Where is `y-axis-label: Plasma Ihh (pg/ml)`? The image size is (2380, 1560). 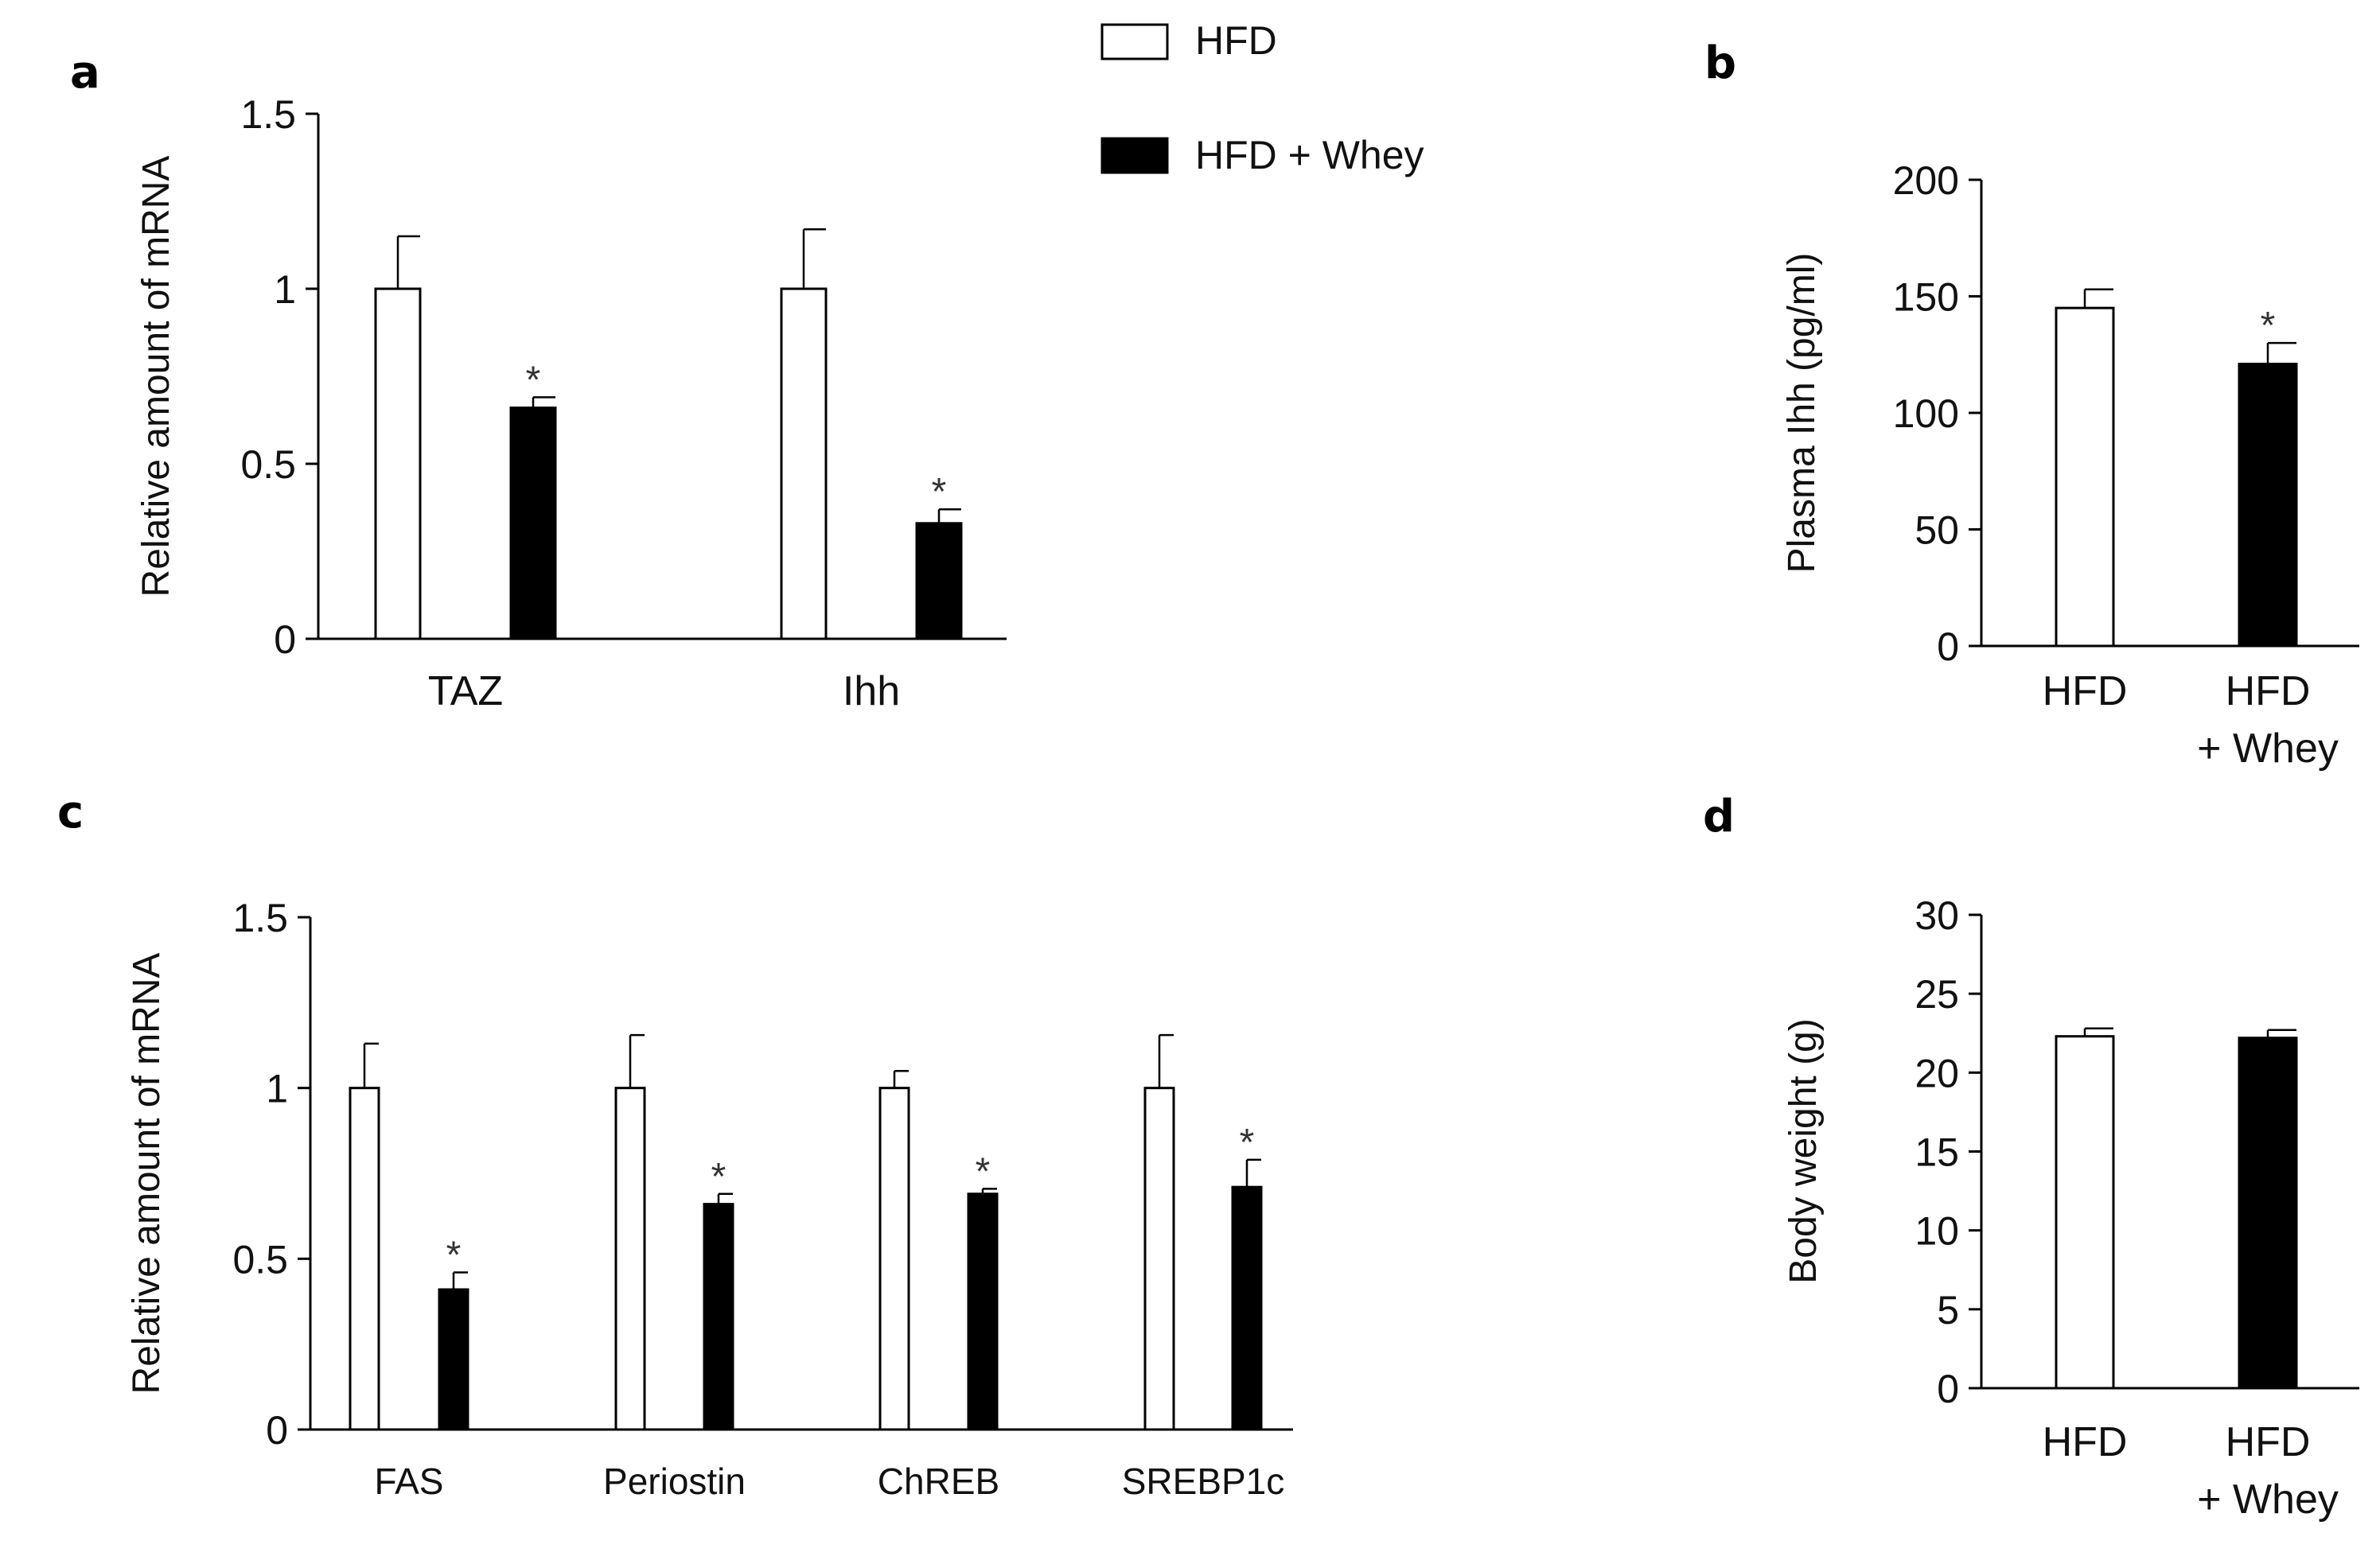 y-axis-label: Plasma Ihh (pg/ml) is located at coordinates (1802, 413).